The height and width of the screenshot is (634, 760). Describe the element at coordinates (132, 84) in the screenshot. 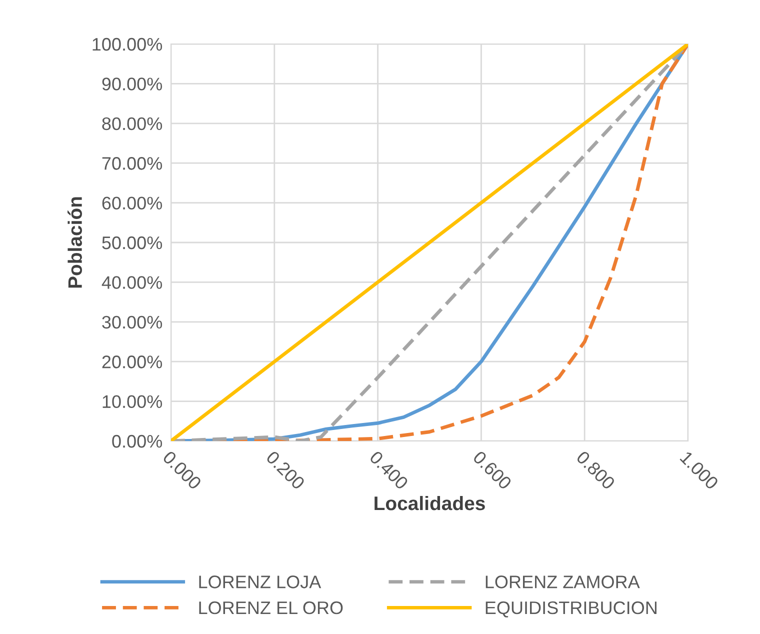

I see `y-tick-label: 90.00%` at that location.